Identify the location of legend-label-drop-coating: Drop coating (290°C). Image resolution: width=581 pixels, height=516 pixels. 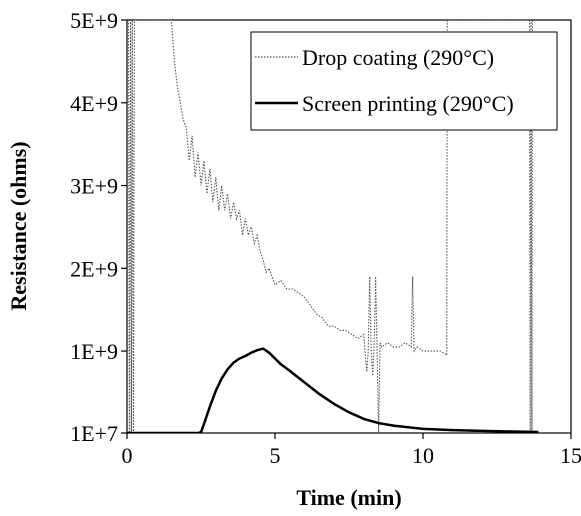
(398, 57).